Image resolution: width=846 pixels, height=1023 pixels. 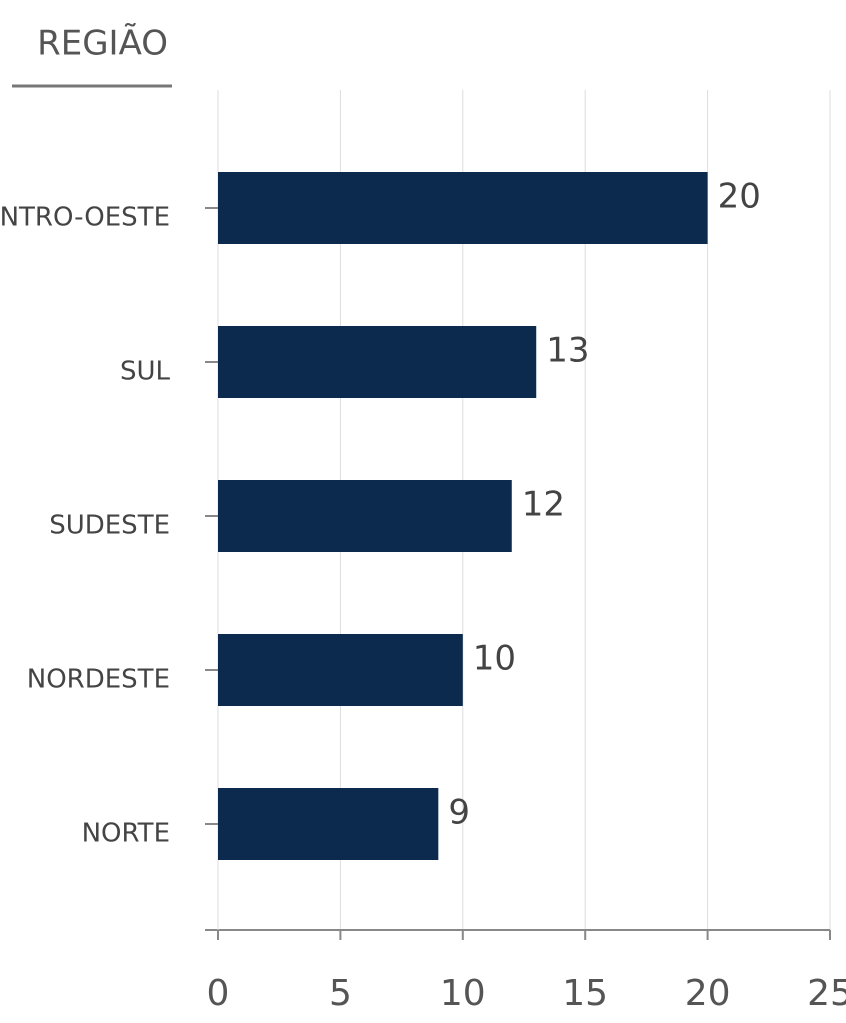 I want to click on x-tick-label: 20, so click(x=708, y=993).